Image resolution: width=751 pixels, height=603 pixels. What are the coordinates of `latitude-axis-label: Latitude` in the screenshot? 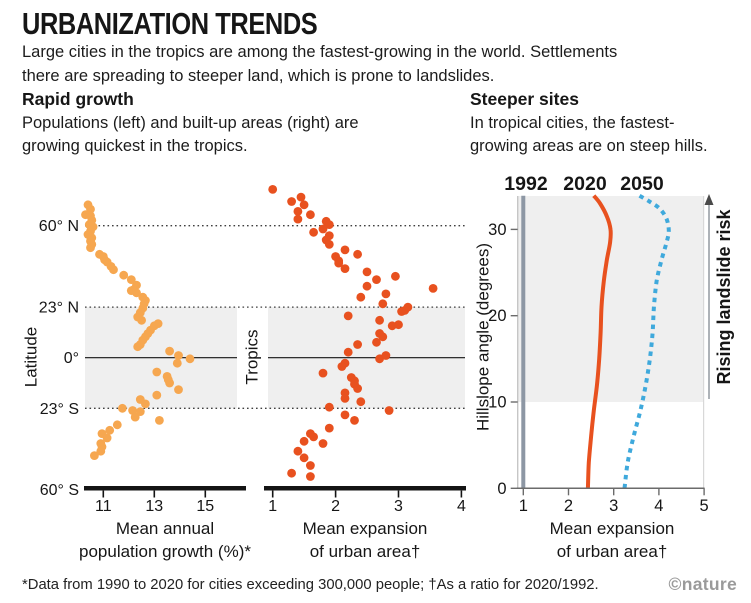 It's located at (31, 357).